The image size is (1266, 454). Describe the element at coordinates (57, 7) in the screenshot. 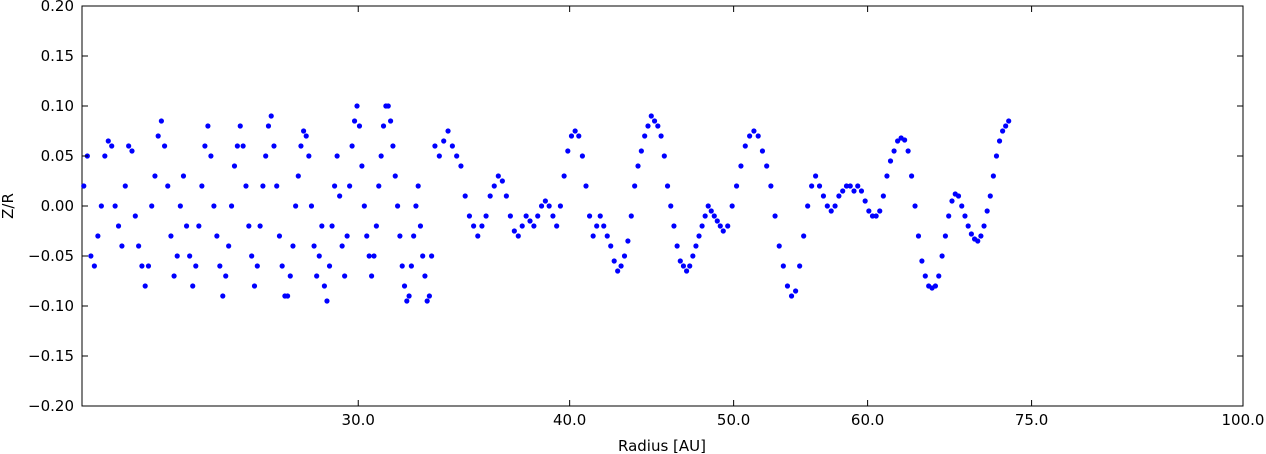

I see `y-tick-label: 0.20` at that location.